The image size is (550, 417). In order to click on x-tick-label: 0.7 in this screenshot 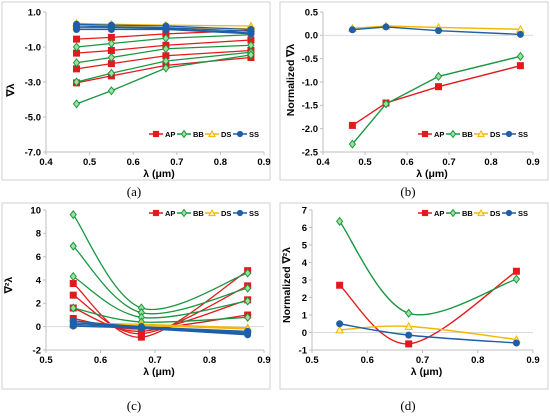, I will do `click(176, 162)`.